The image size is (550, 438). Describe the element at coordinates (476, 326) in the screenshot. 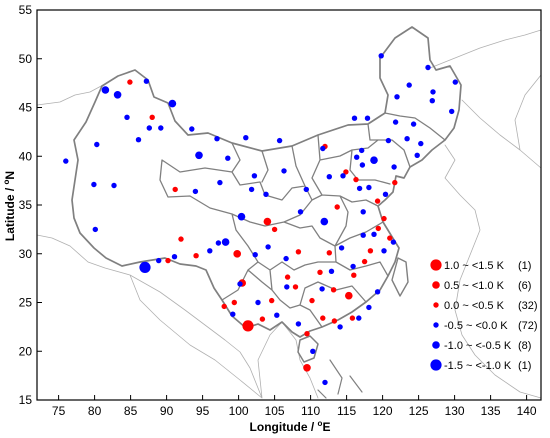

I see `legend-label-3: -0.5 ~ <0.0 K` at that location.